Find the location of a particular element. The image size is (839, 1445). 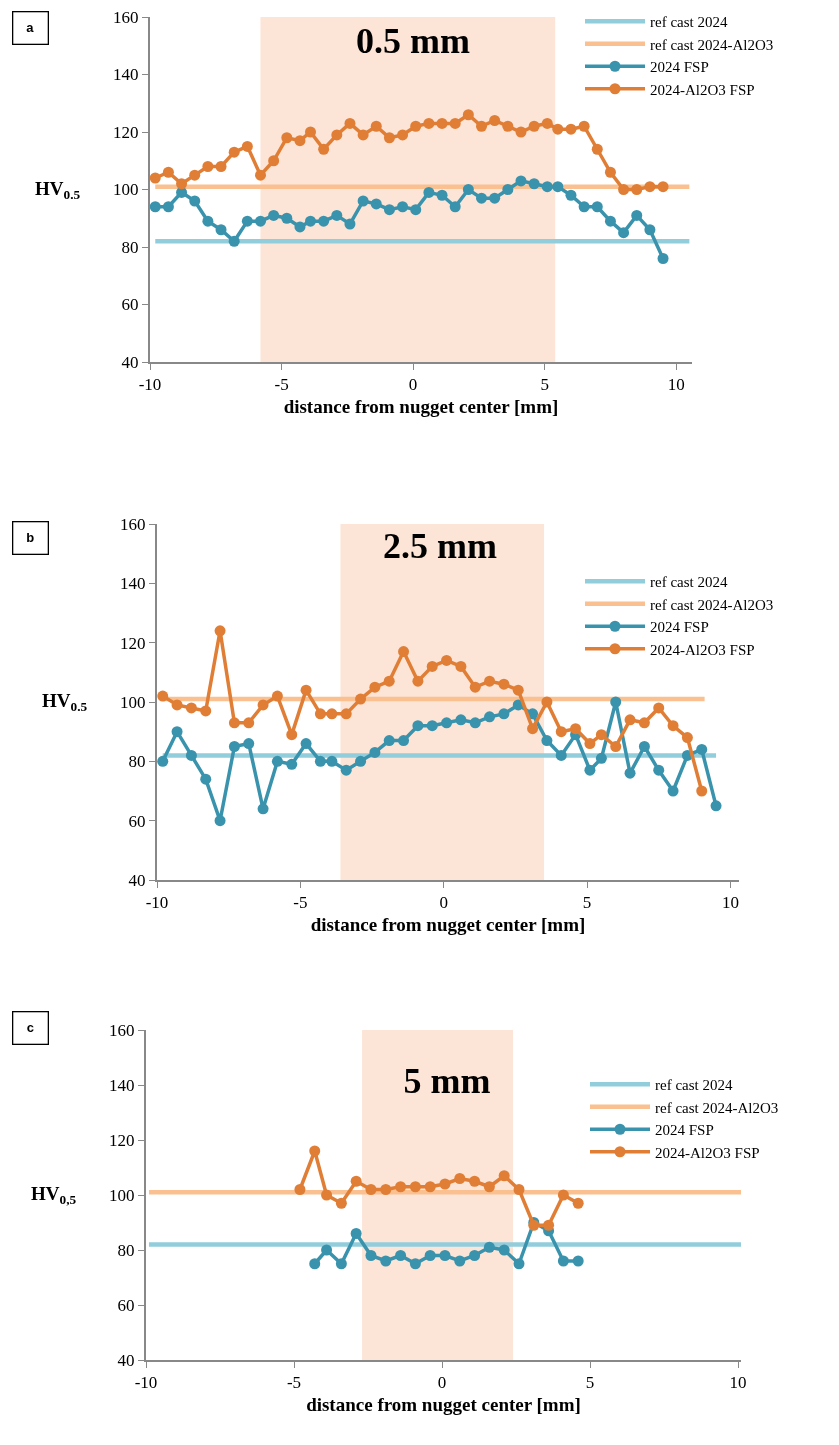

x-tick-label: 5 is located at coordinates (544, 385).